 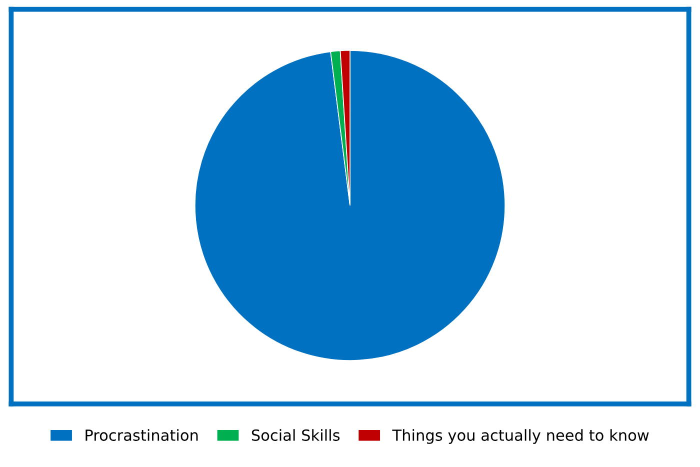 I want to click on legend-label: Things you actually need to know, so click(x=520, y=436).